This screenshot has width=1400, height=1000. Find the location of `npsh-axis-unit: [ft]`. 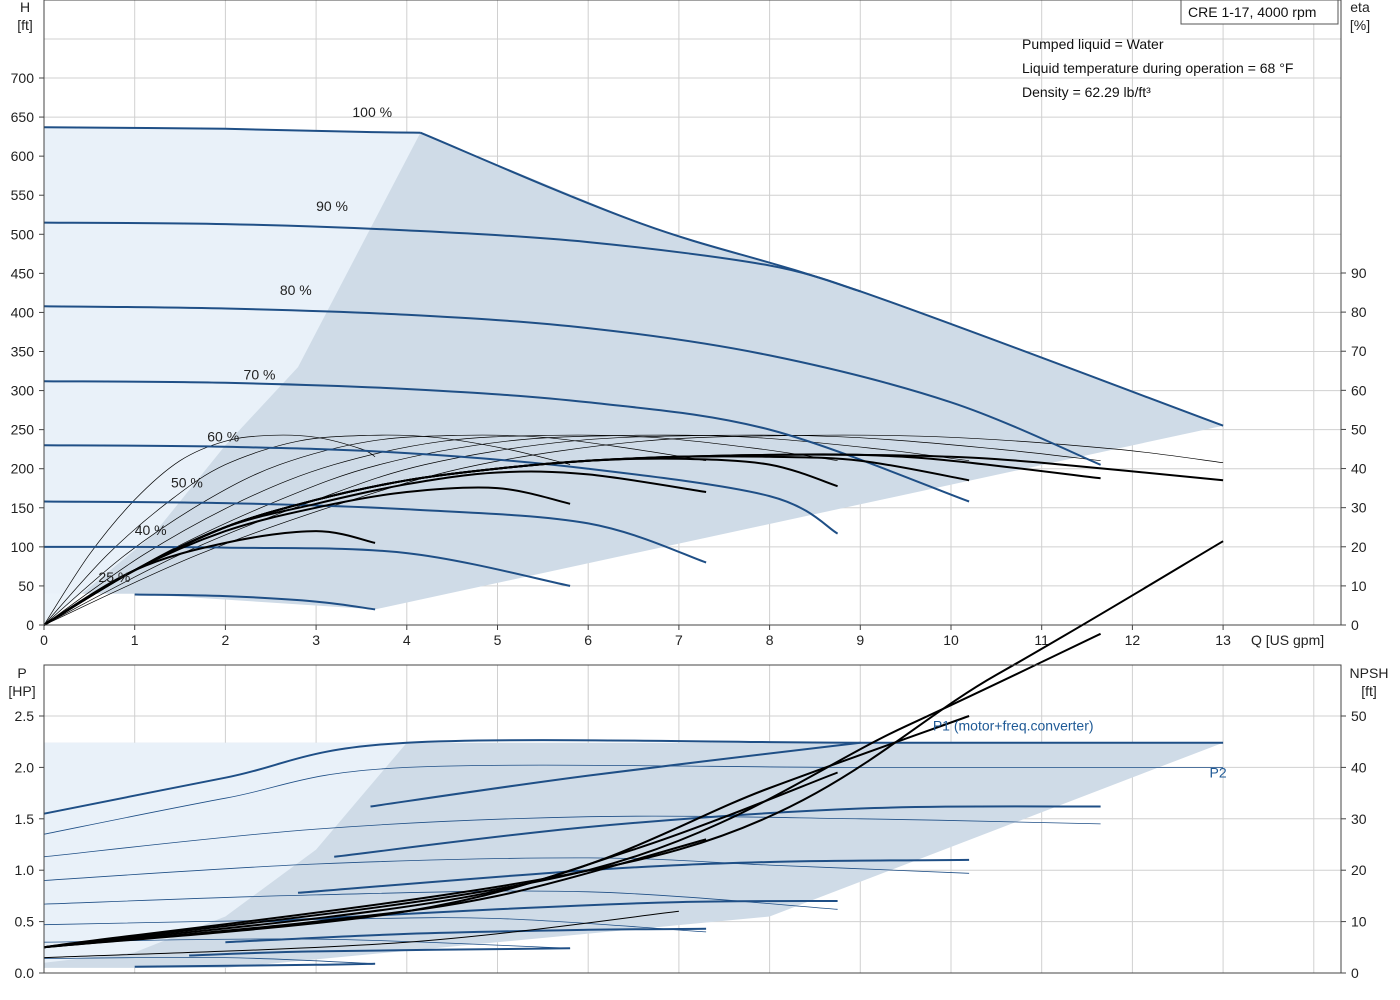

npsh-axis-unit: [ft] is located at coordinates (1369, 691).